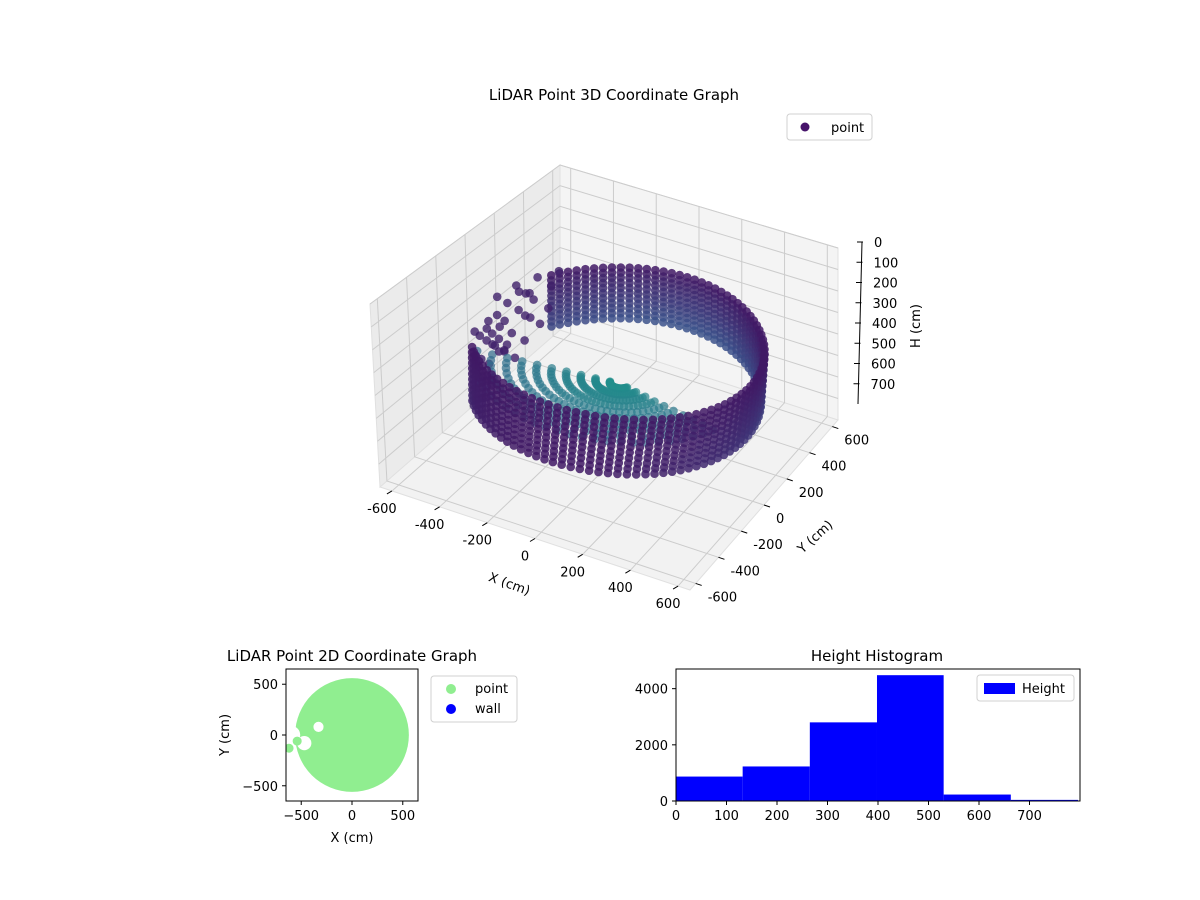 The height and width of the screenshot is (900, 1200). I want to click on legend-2d-point-label: point, so click(491, 689).